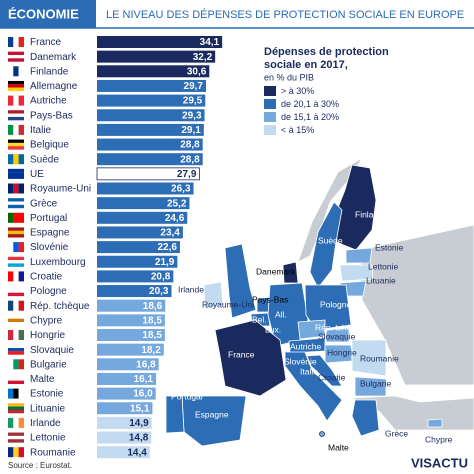 Image resolution: width=474 pixels, height=474 pixels. I want to click on value-label: 29,3, so click(192, 115).